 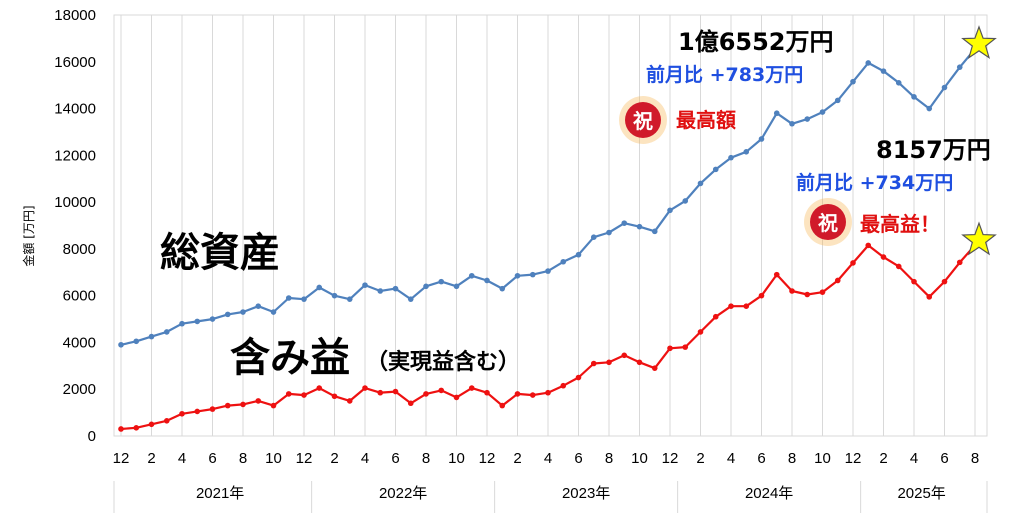 I want to click on y-tick-label: 10000, so click(x=75, y=202).